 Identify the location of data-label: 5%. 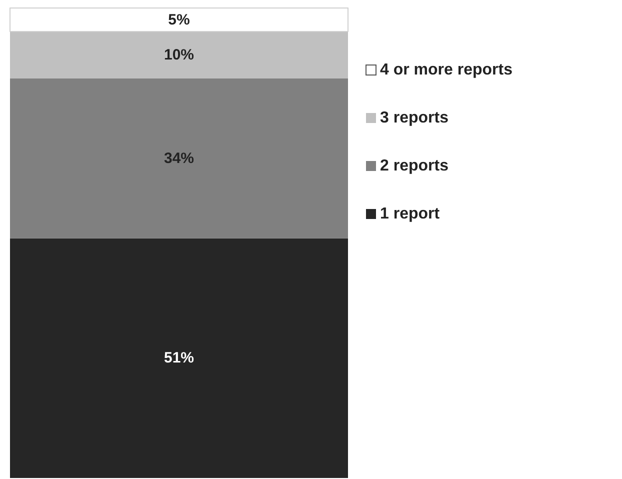
(179, 19).